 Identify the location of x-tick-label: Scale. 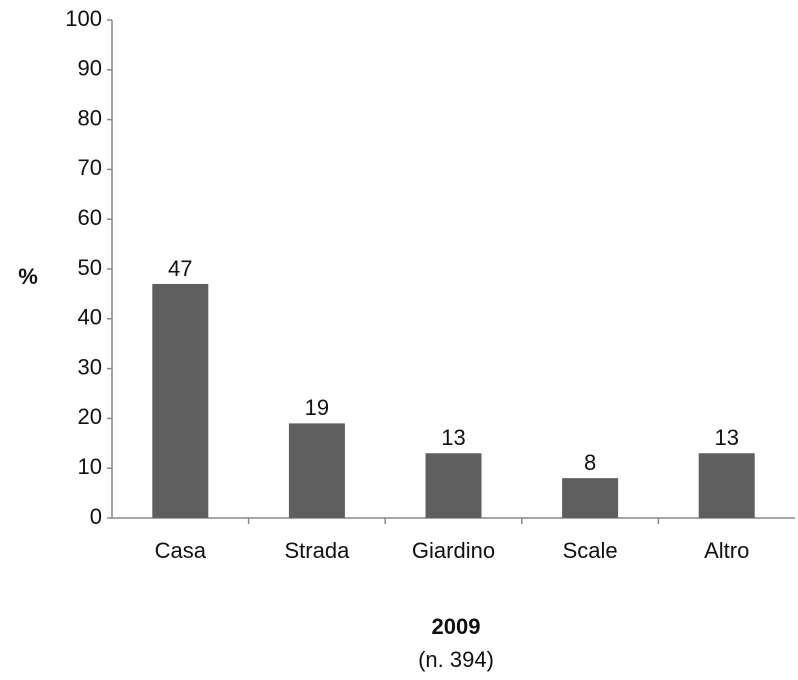
(590, 550).